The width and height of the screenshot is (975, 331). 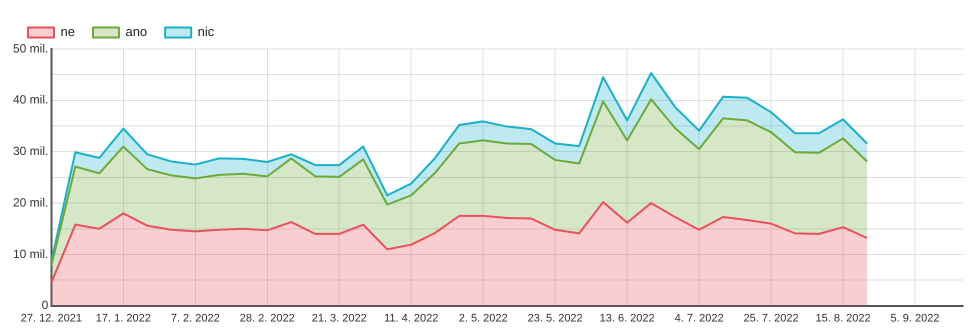 What do you see at coordinates (483, 318) in the screenshot?
I see `x-tick-label: 2. 5. 2022` at bounding box center [483, 318].